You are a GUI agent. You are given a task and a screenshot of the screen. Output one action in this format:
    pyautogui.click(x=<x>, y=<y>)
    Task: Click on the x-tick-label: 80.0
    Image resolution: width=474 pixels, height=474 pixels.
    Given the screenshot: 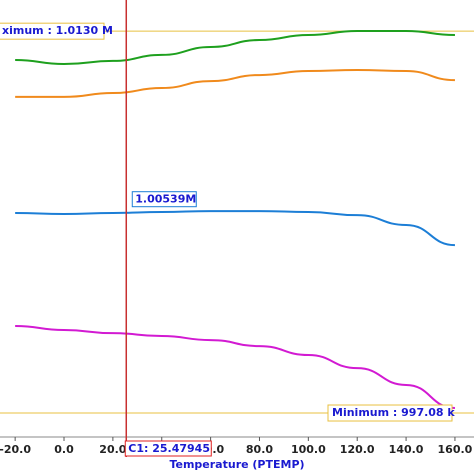 What is the action you would take?
    pyautogui.click(x=259, y=449)
    